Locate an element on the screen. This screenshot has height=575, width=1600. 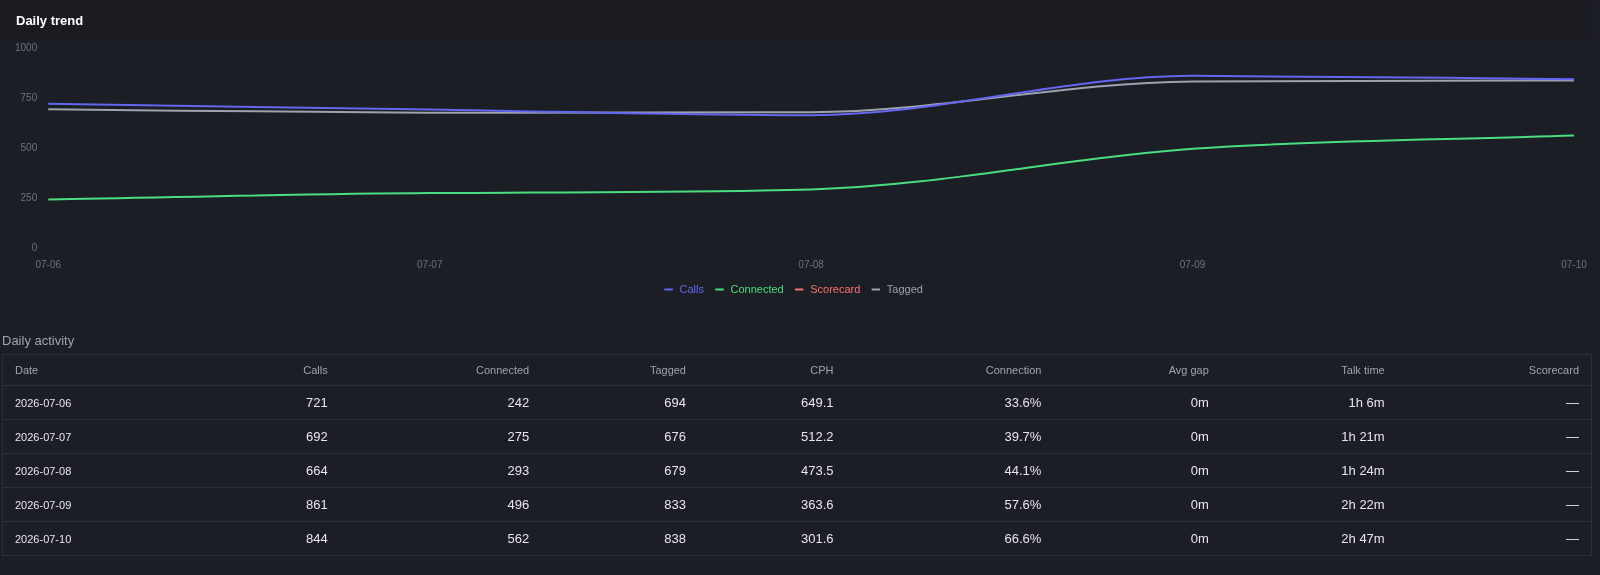
data-label: 1h 24m is located at coordinates (1308, 470).